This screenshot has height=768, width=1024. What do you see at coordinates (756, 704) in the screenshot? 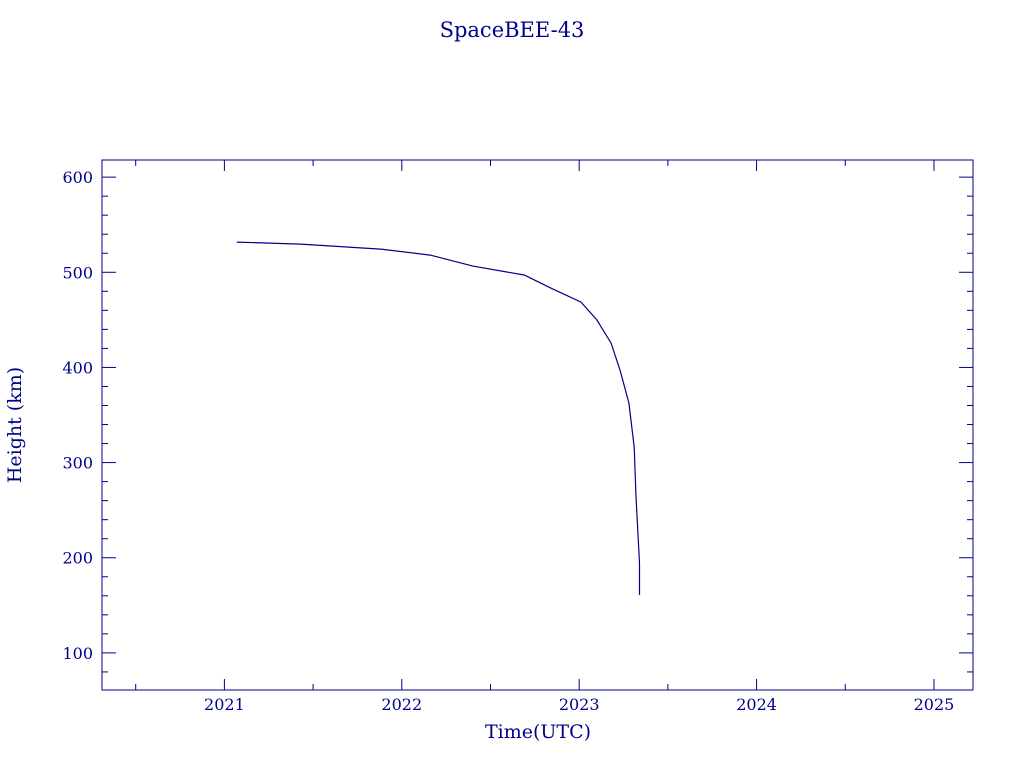
I see `x-tick-label: 2024` at bounding box center [756, 704].